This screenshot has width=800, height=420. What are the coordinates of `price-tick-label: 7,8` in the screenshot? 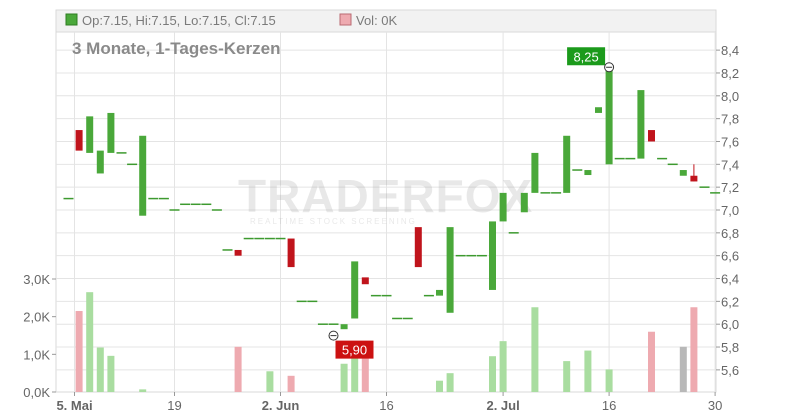 It's located at (730, 119).